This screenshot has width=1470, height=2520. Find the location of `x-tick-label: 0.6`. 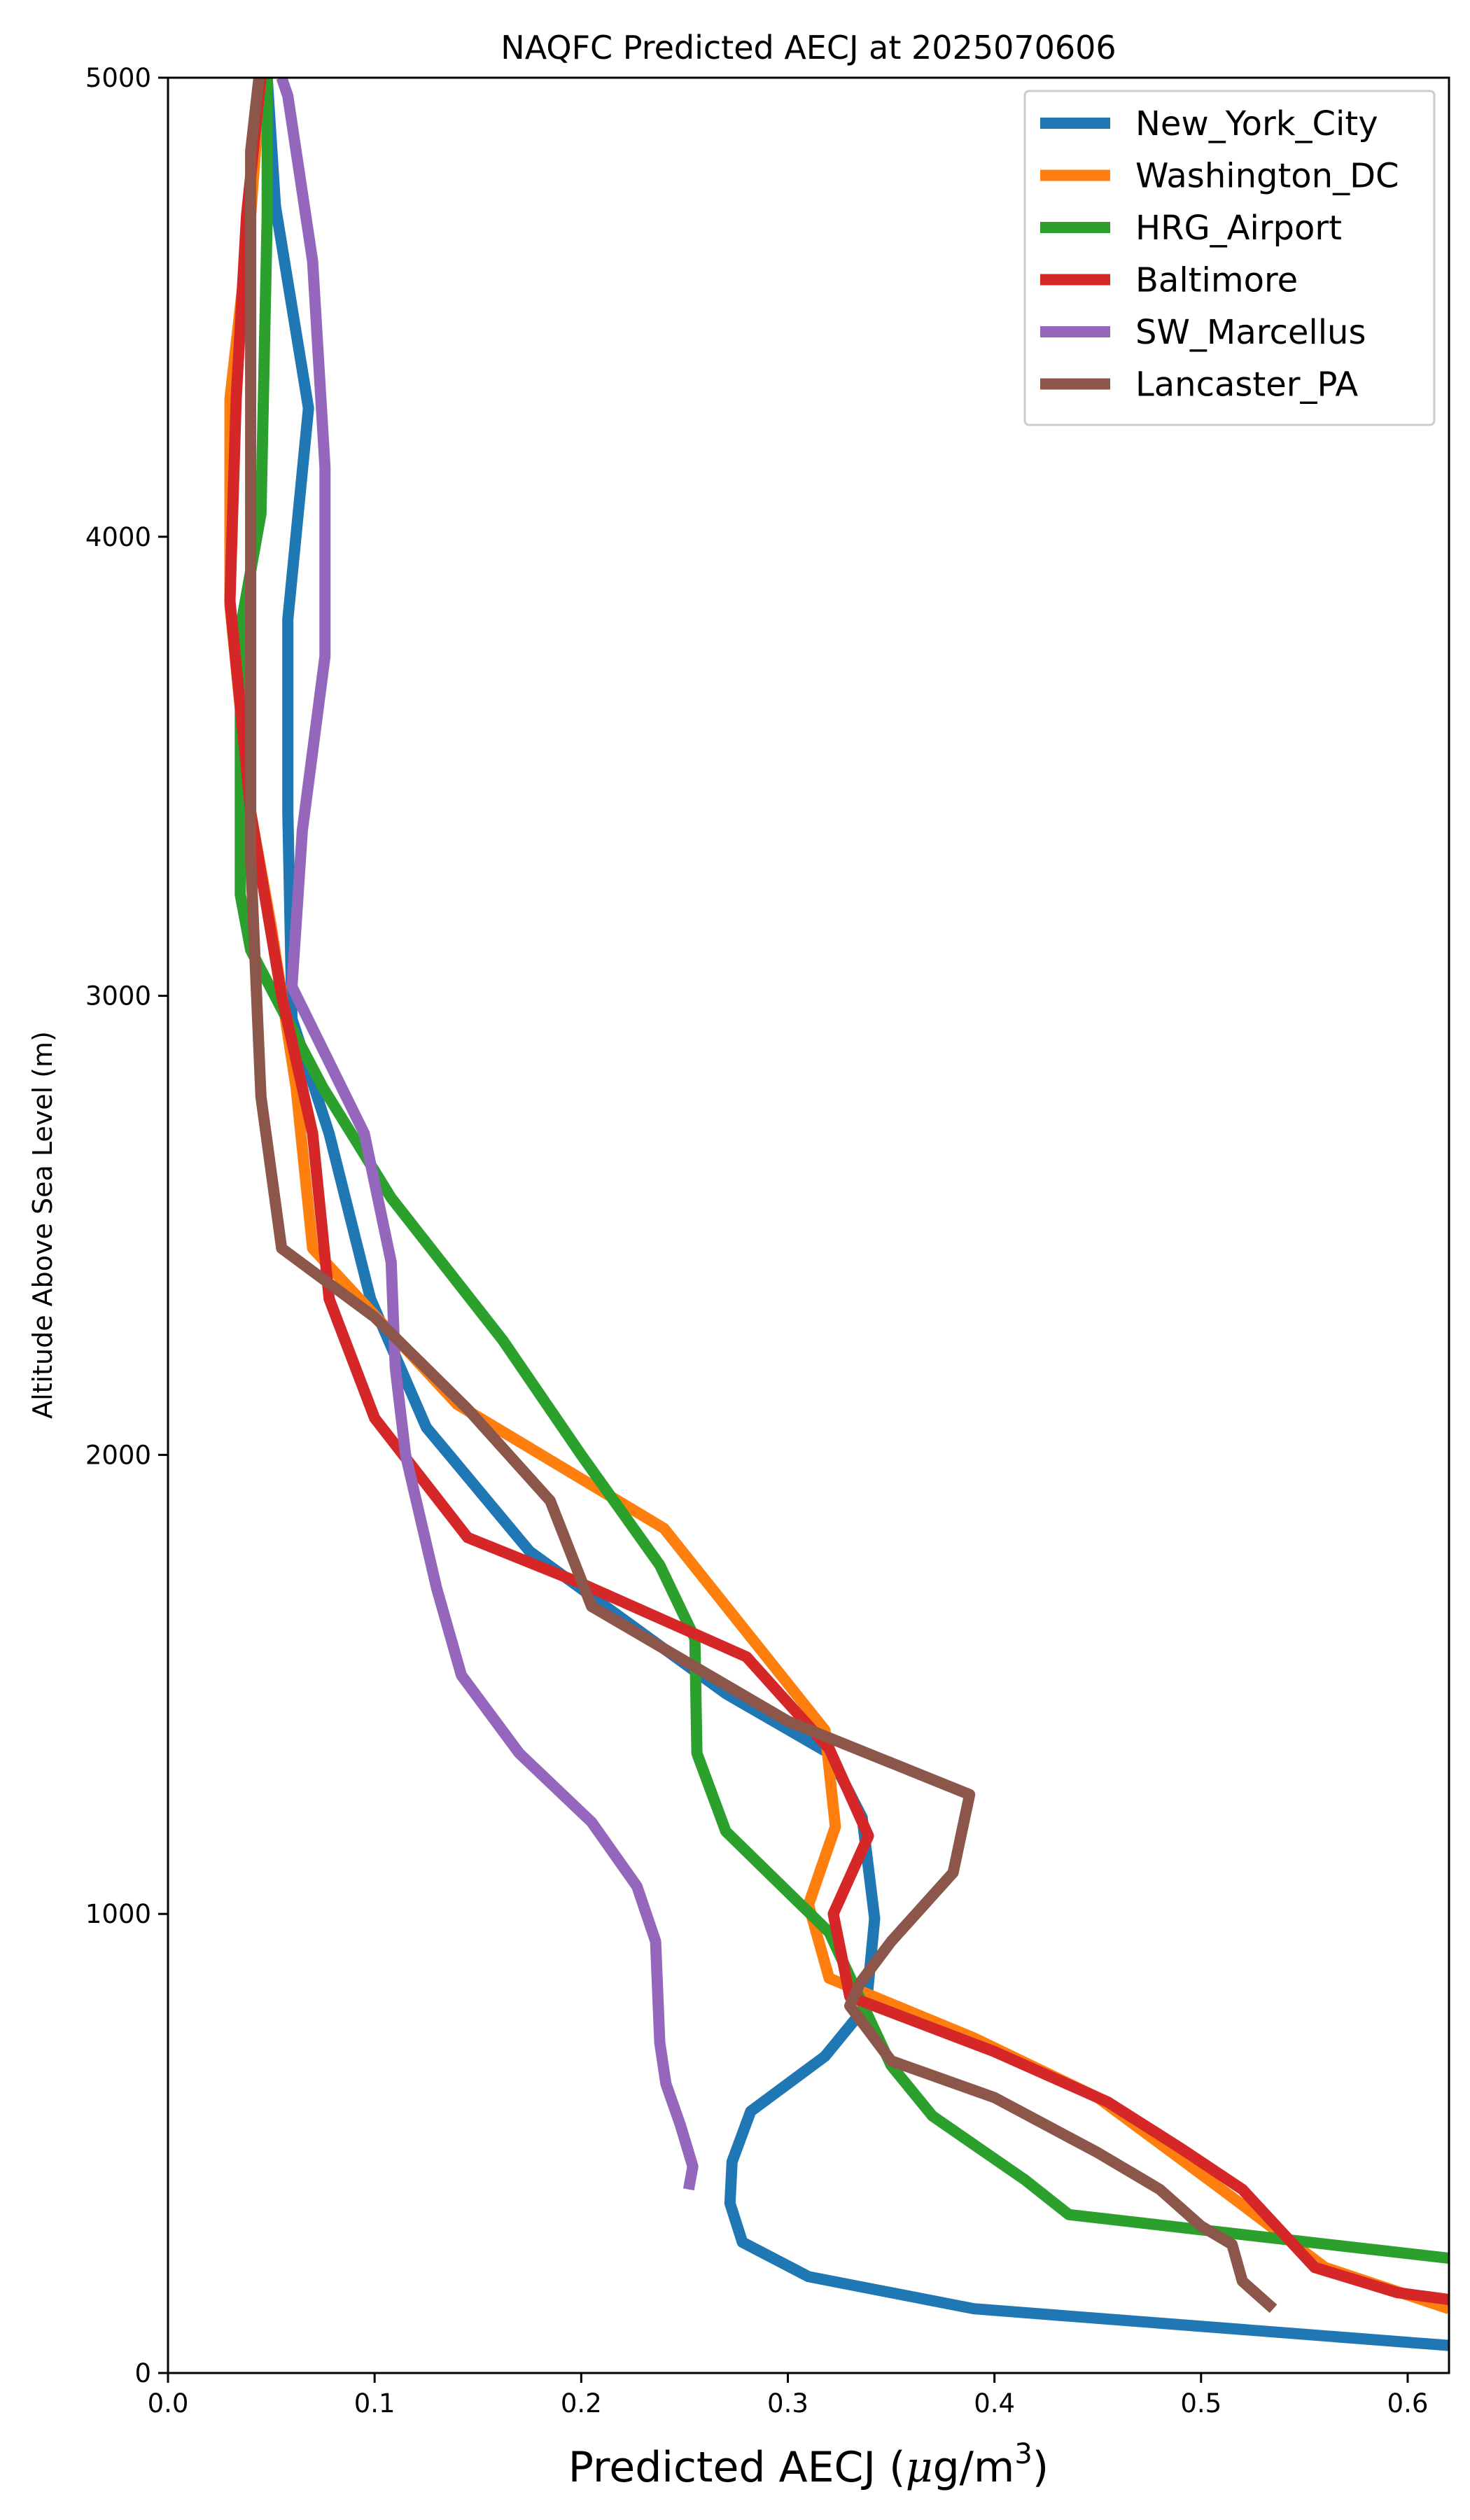

x-tick-label: 0.6 is located at coordinates (1408, 2403).